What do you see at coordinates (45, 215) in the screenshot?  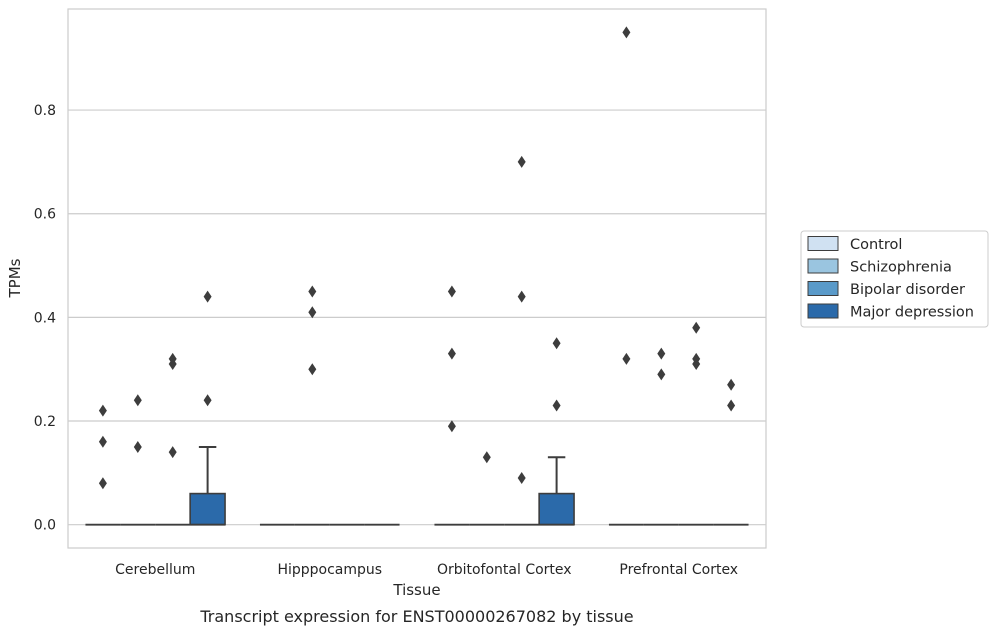 I see `y-tick-label-3: 0.6` at bounding box center [45, 215].